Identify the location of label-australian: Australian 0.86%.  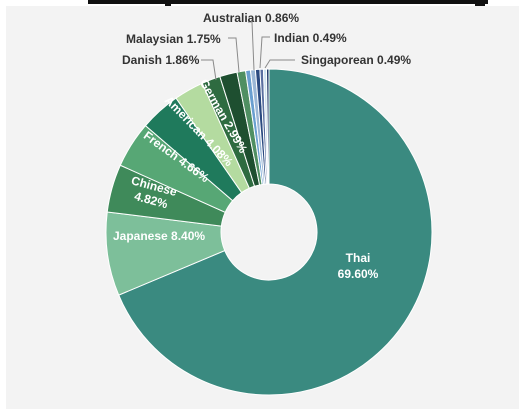
(251, 18).